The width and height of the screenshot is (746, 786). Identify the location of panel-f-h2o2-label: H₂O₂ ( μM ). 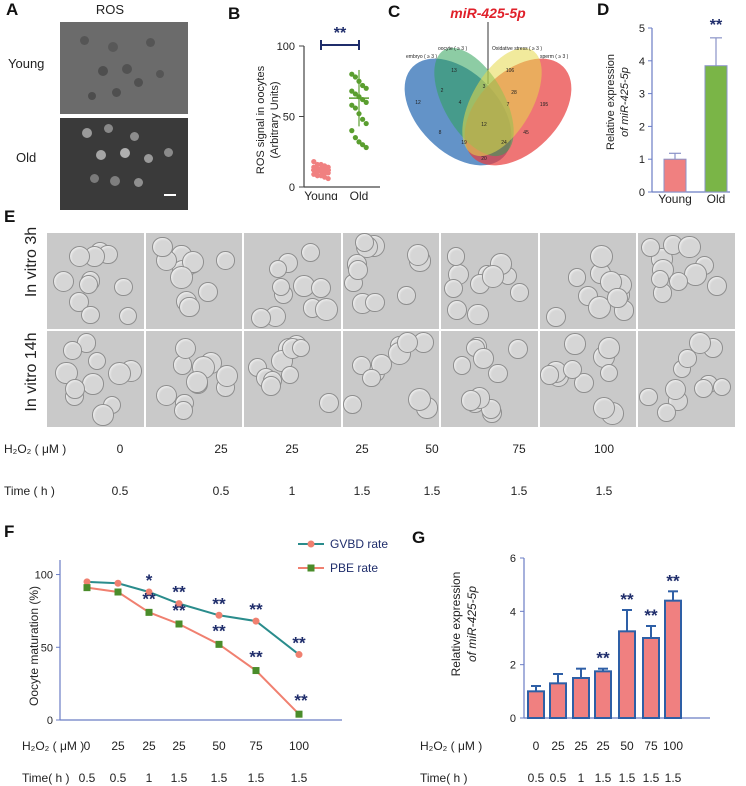
(53, 746).